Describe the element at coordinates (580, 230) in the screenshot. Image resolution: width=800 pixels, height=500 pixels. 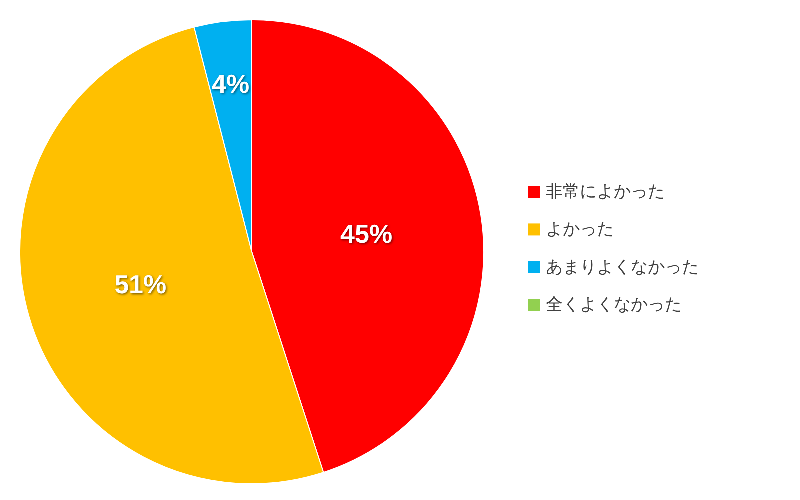
I see `legend-label: よかった` at that location.